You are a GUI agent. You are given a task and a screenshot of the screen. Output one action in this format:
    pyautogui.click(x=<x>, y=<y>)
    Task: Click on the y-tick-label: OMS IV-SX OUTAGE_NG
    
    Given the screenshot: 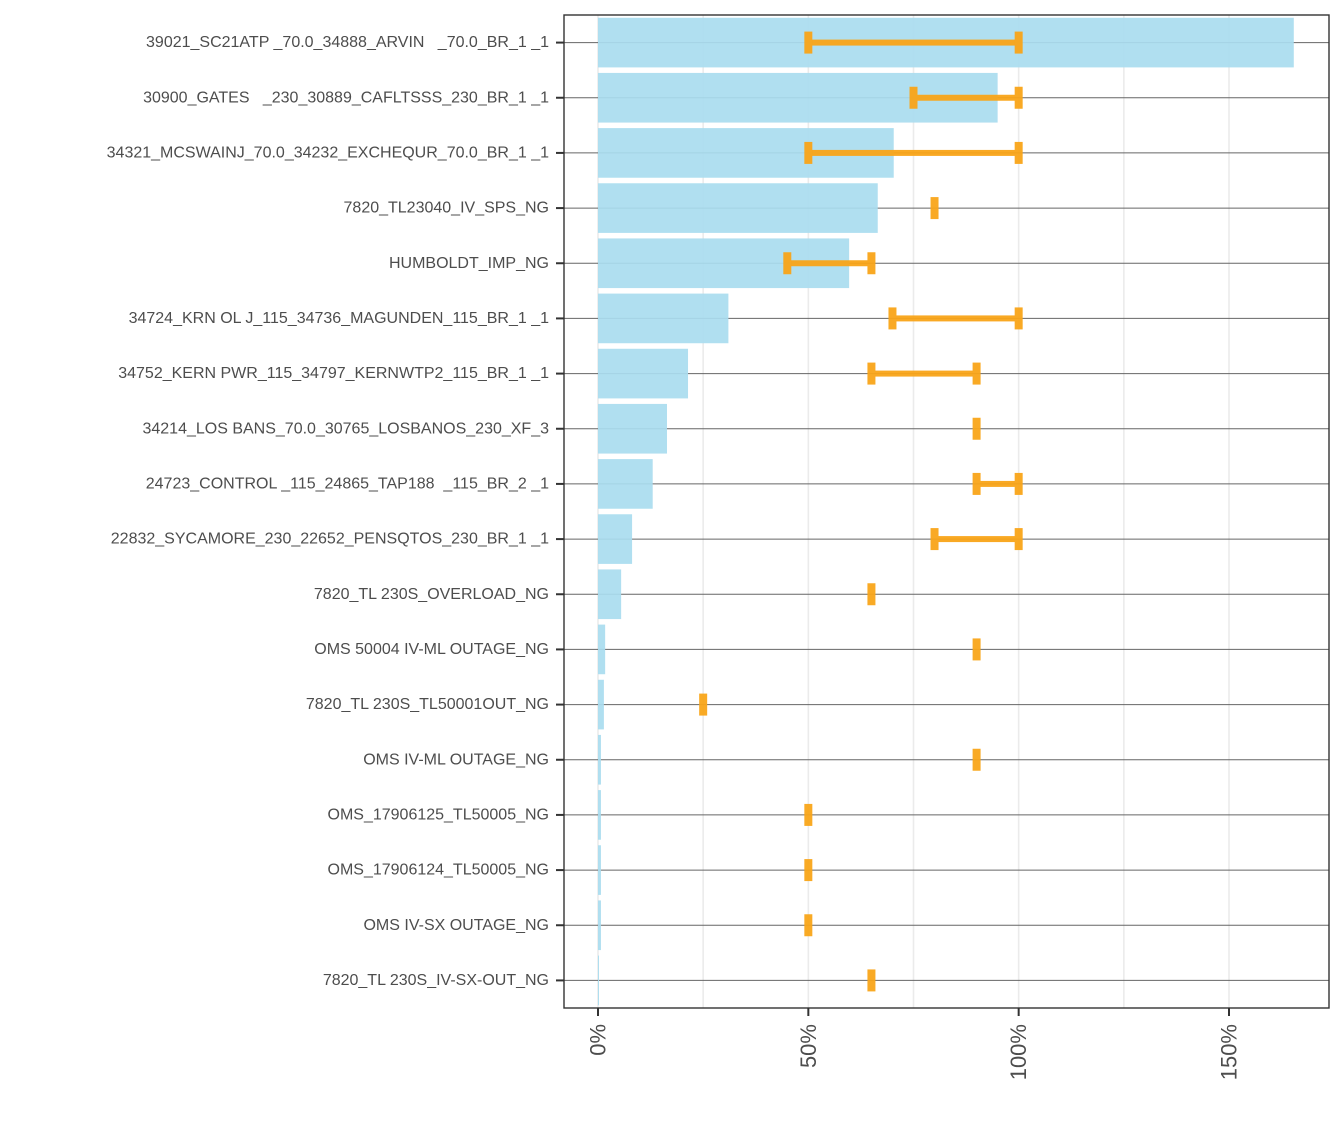 What is the action you would take?
    pyautogui.click(x=456, y=925)
    